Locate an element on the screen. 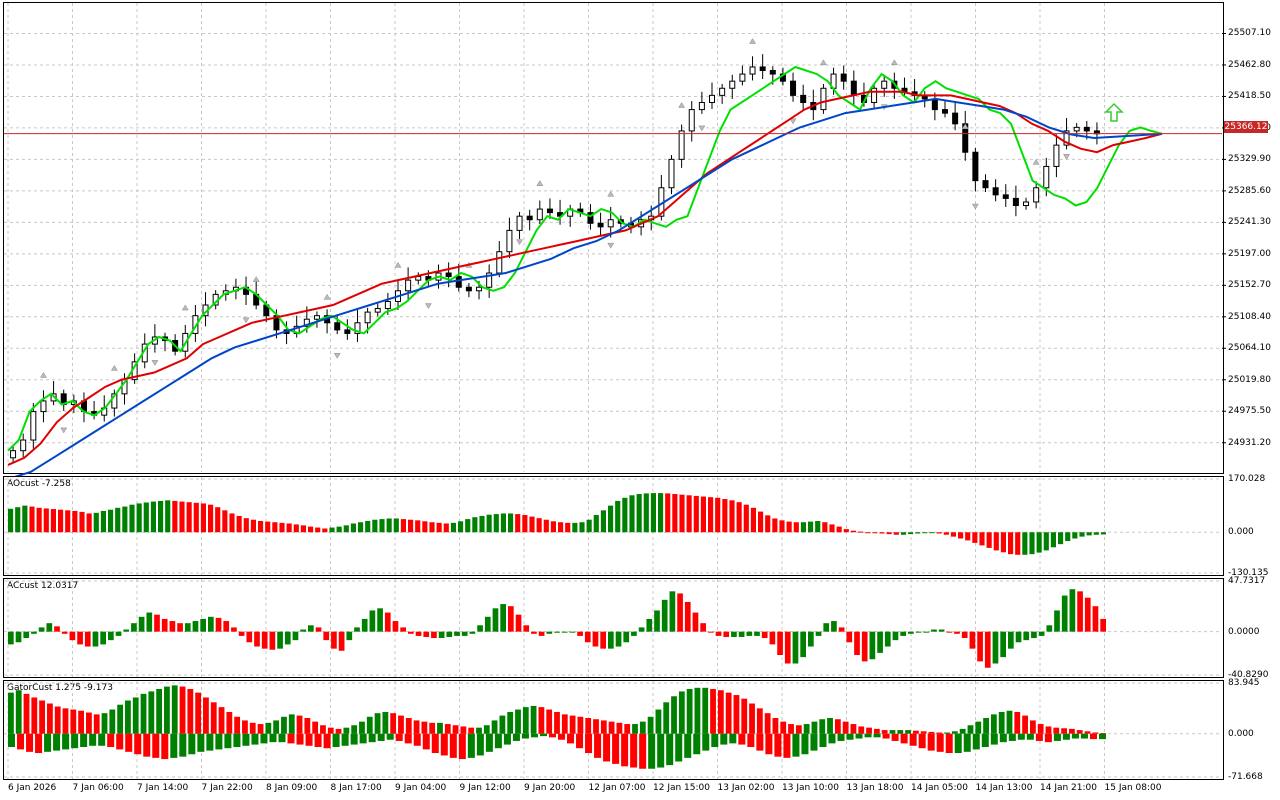 The image size is (1280, 800). time-tick: 6 Jan 2026 is located at coordinates (32, 788).